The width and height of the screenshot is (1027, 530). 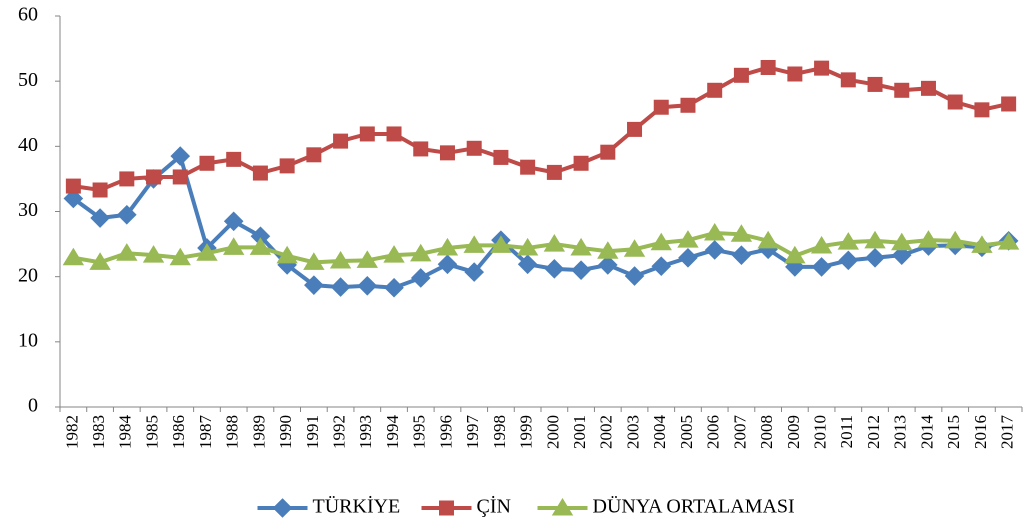 I want to click on x-tick-label: 2009, so click(x=793, y=432).